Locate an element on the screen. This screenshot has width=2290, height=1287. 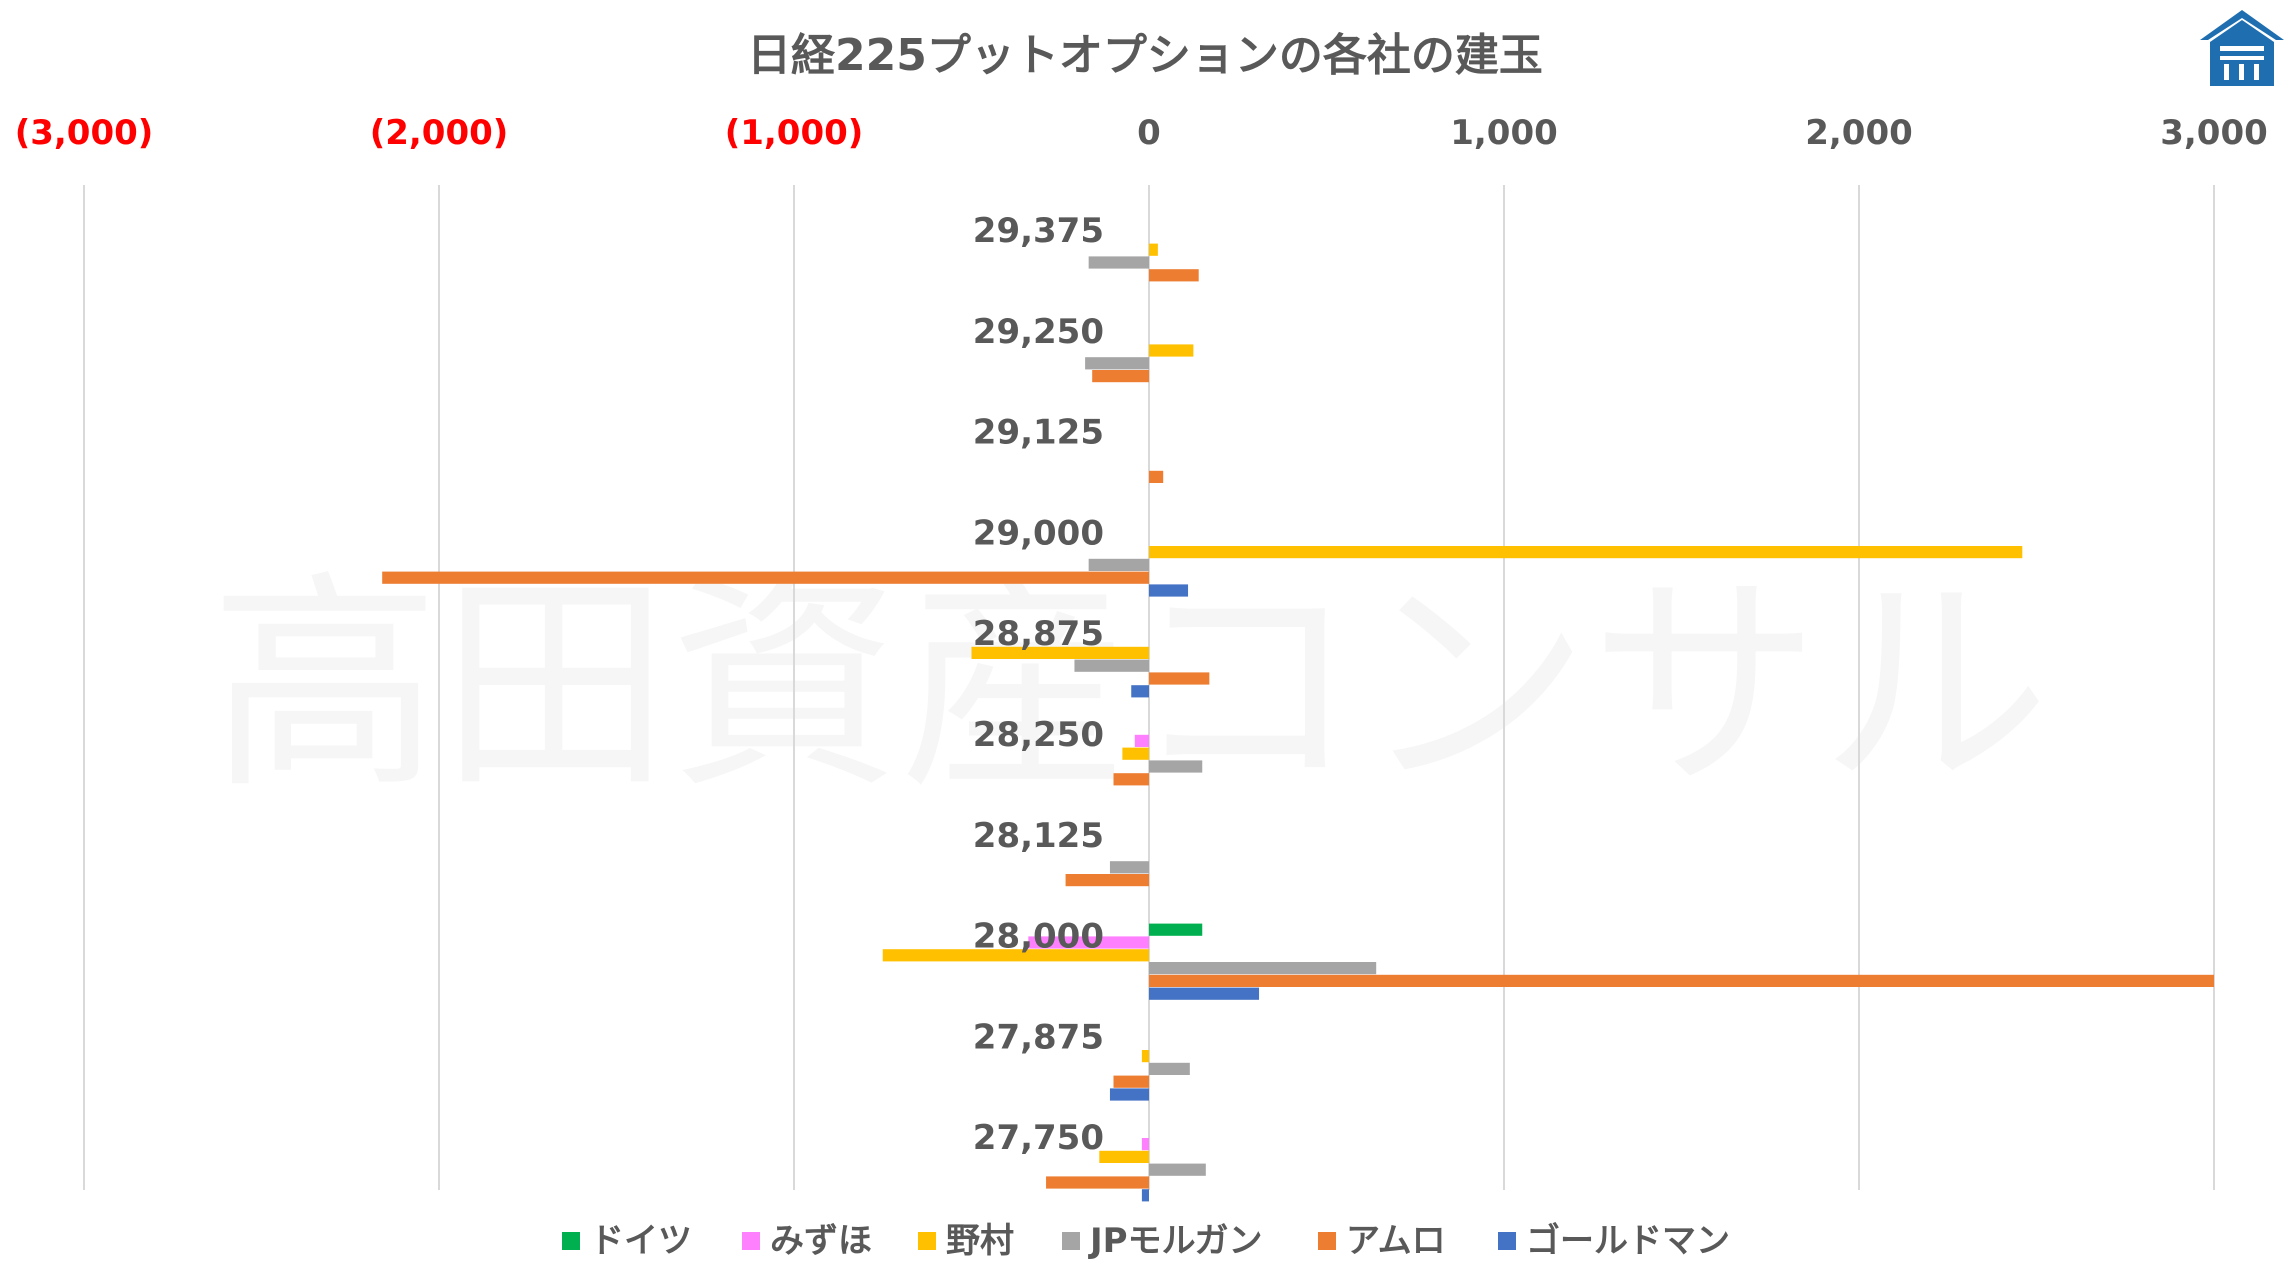
y-category-label-27750: 27,750 is located at coordinates (1038, 1138).